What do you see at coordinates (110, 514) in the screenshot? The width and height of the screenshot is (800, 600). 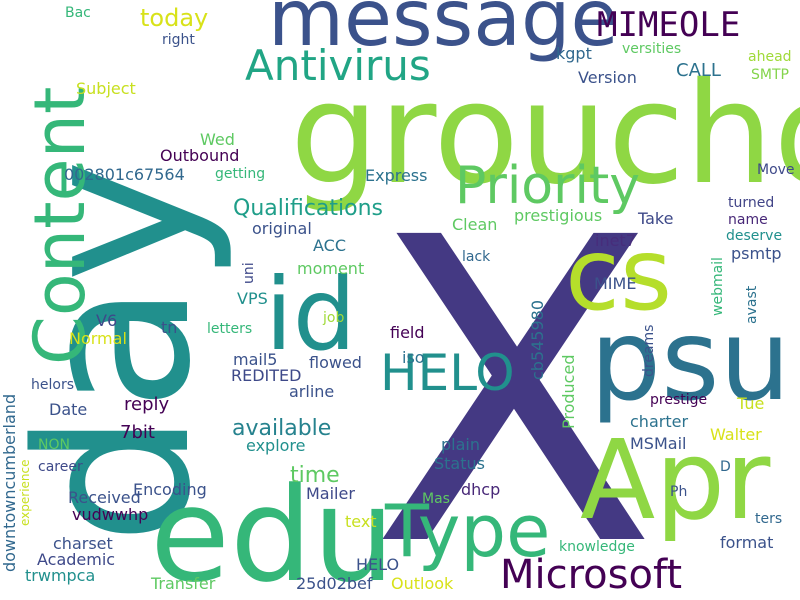 I see `word-vudwwhp: vudwwhp` at bounding box center [110, 514].